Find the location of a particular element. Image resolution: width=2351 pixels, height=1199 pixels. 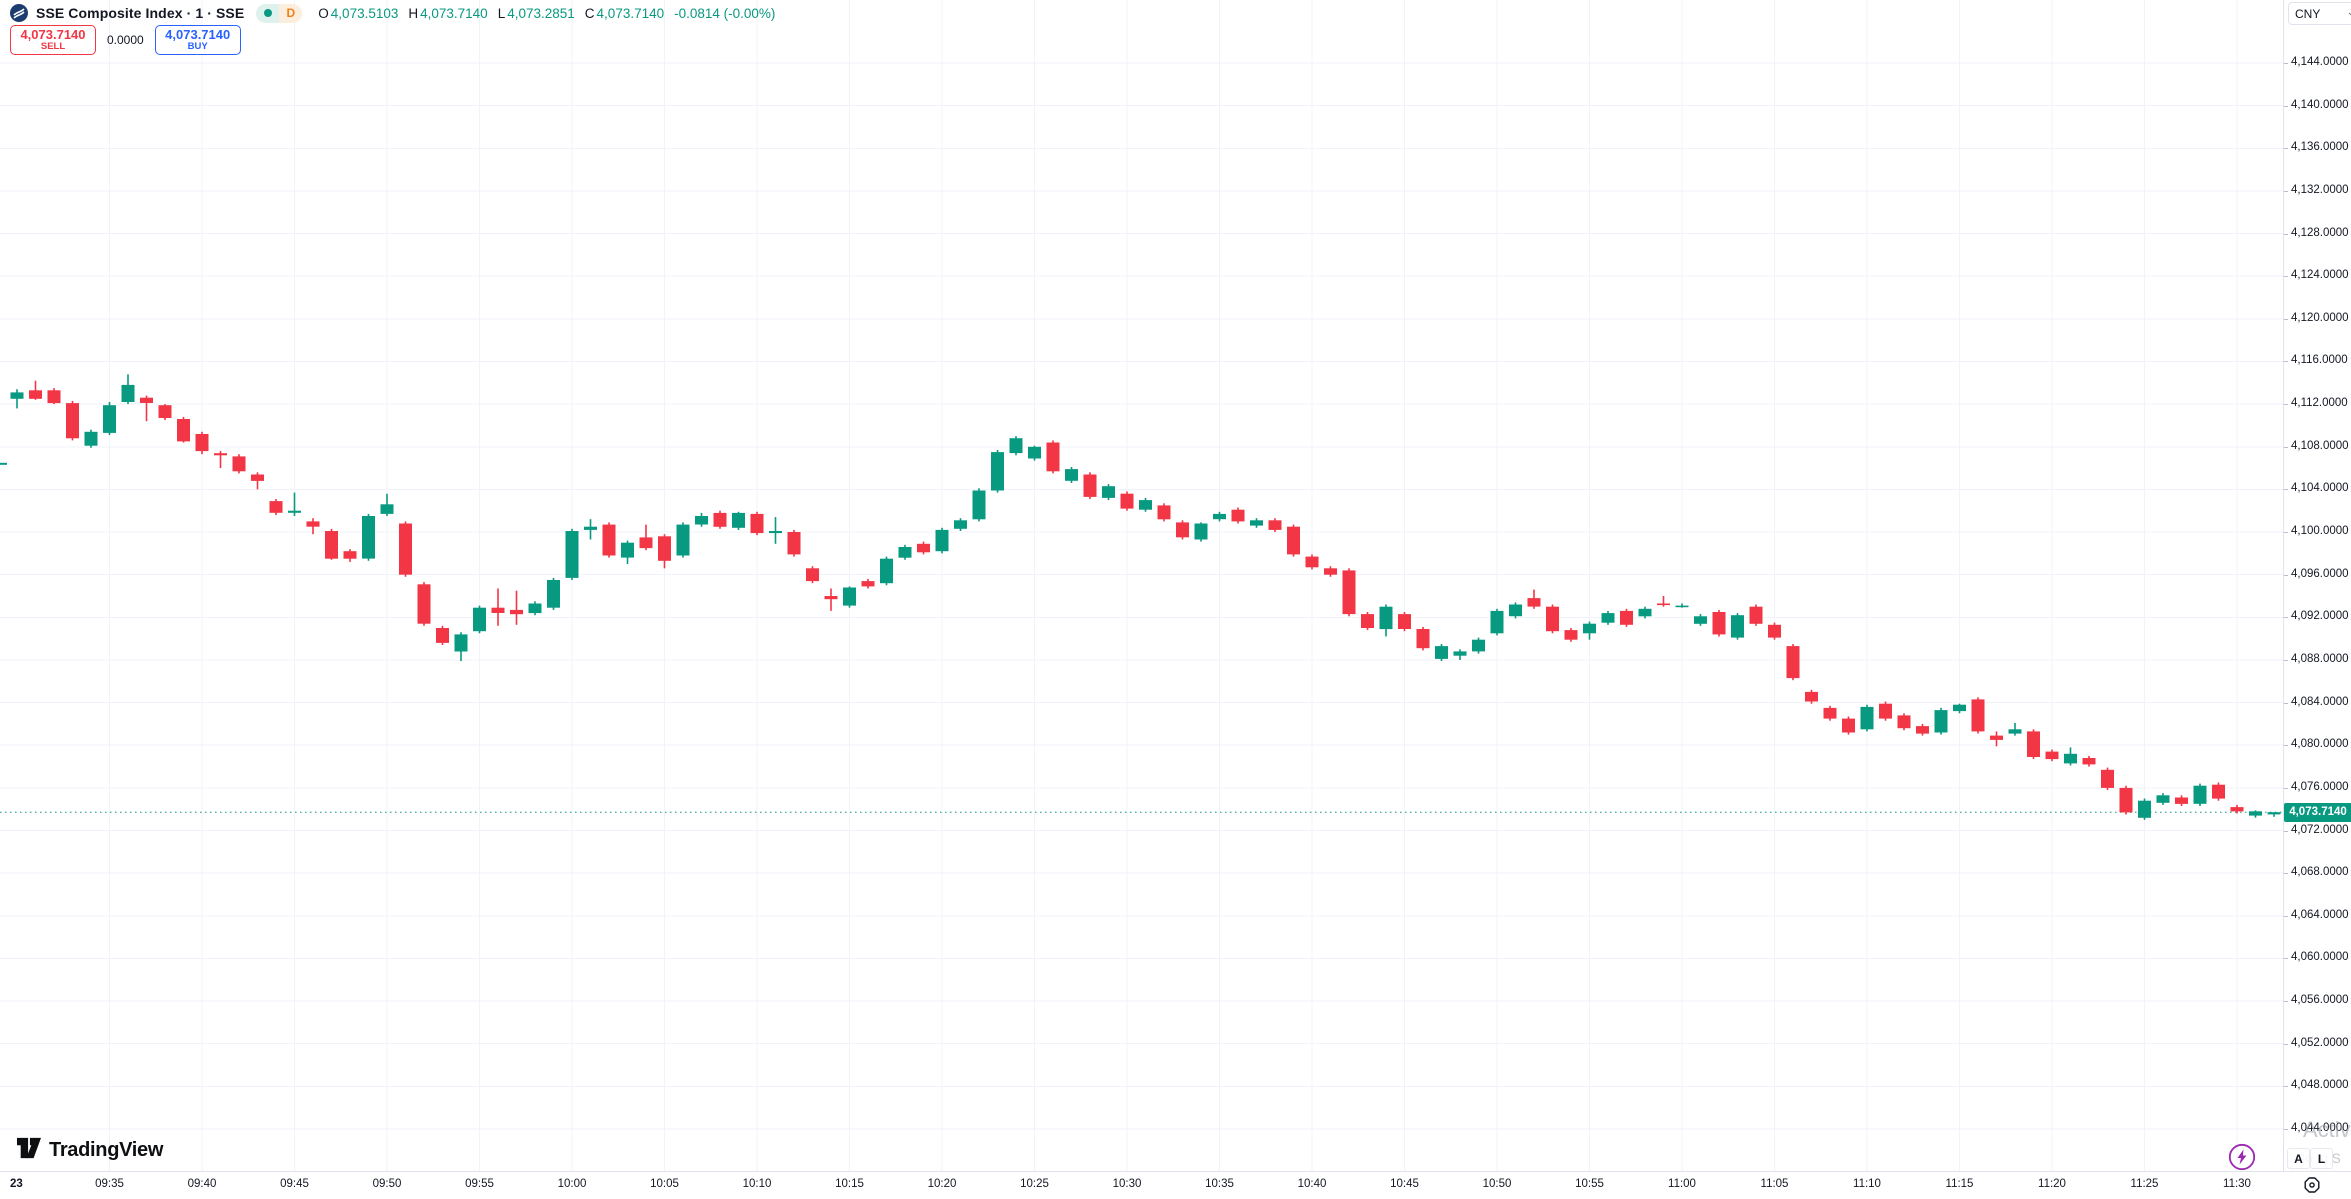

price-axis-label: 4,064.0000 is located at coordinates (2320, 914).